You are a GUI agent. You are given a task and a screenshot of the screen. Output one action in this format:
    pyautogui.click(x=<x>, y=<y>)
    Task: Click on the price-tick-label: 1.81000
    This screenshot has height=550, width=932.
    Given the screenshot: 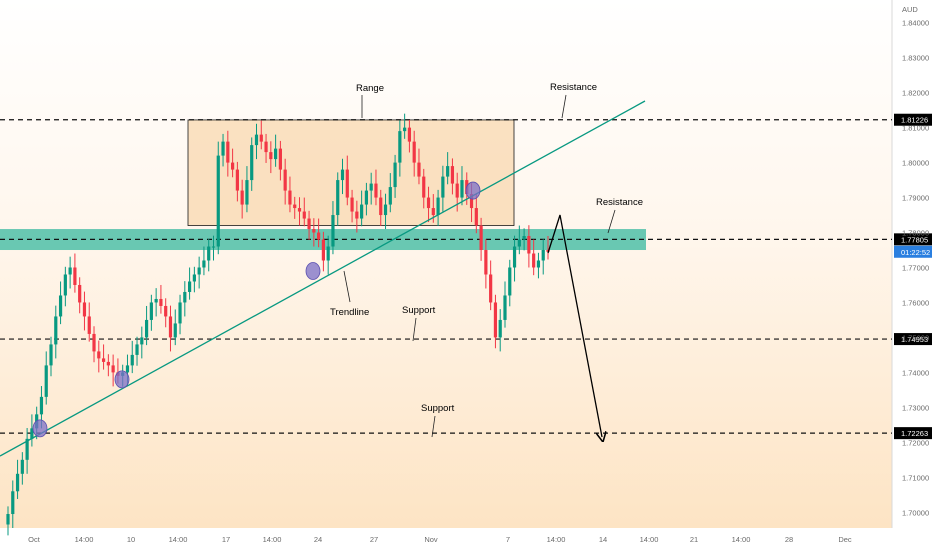 What is the action you would take?
    pyautogui.click(x=915, y=128)
    